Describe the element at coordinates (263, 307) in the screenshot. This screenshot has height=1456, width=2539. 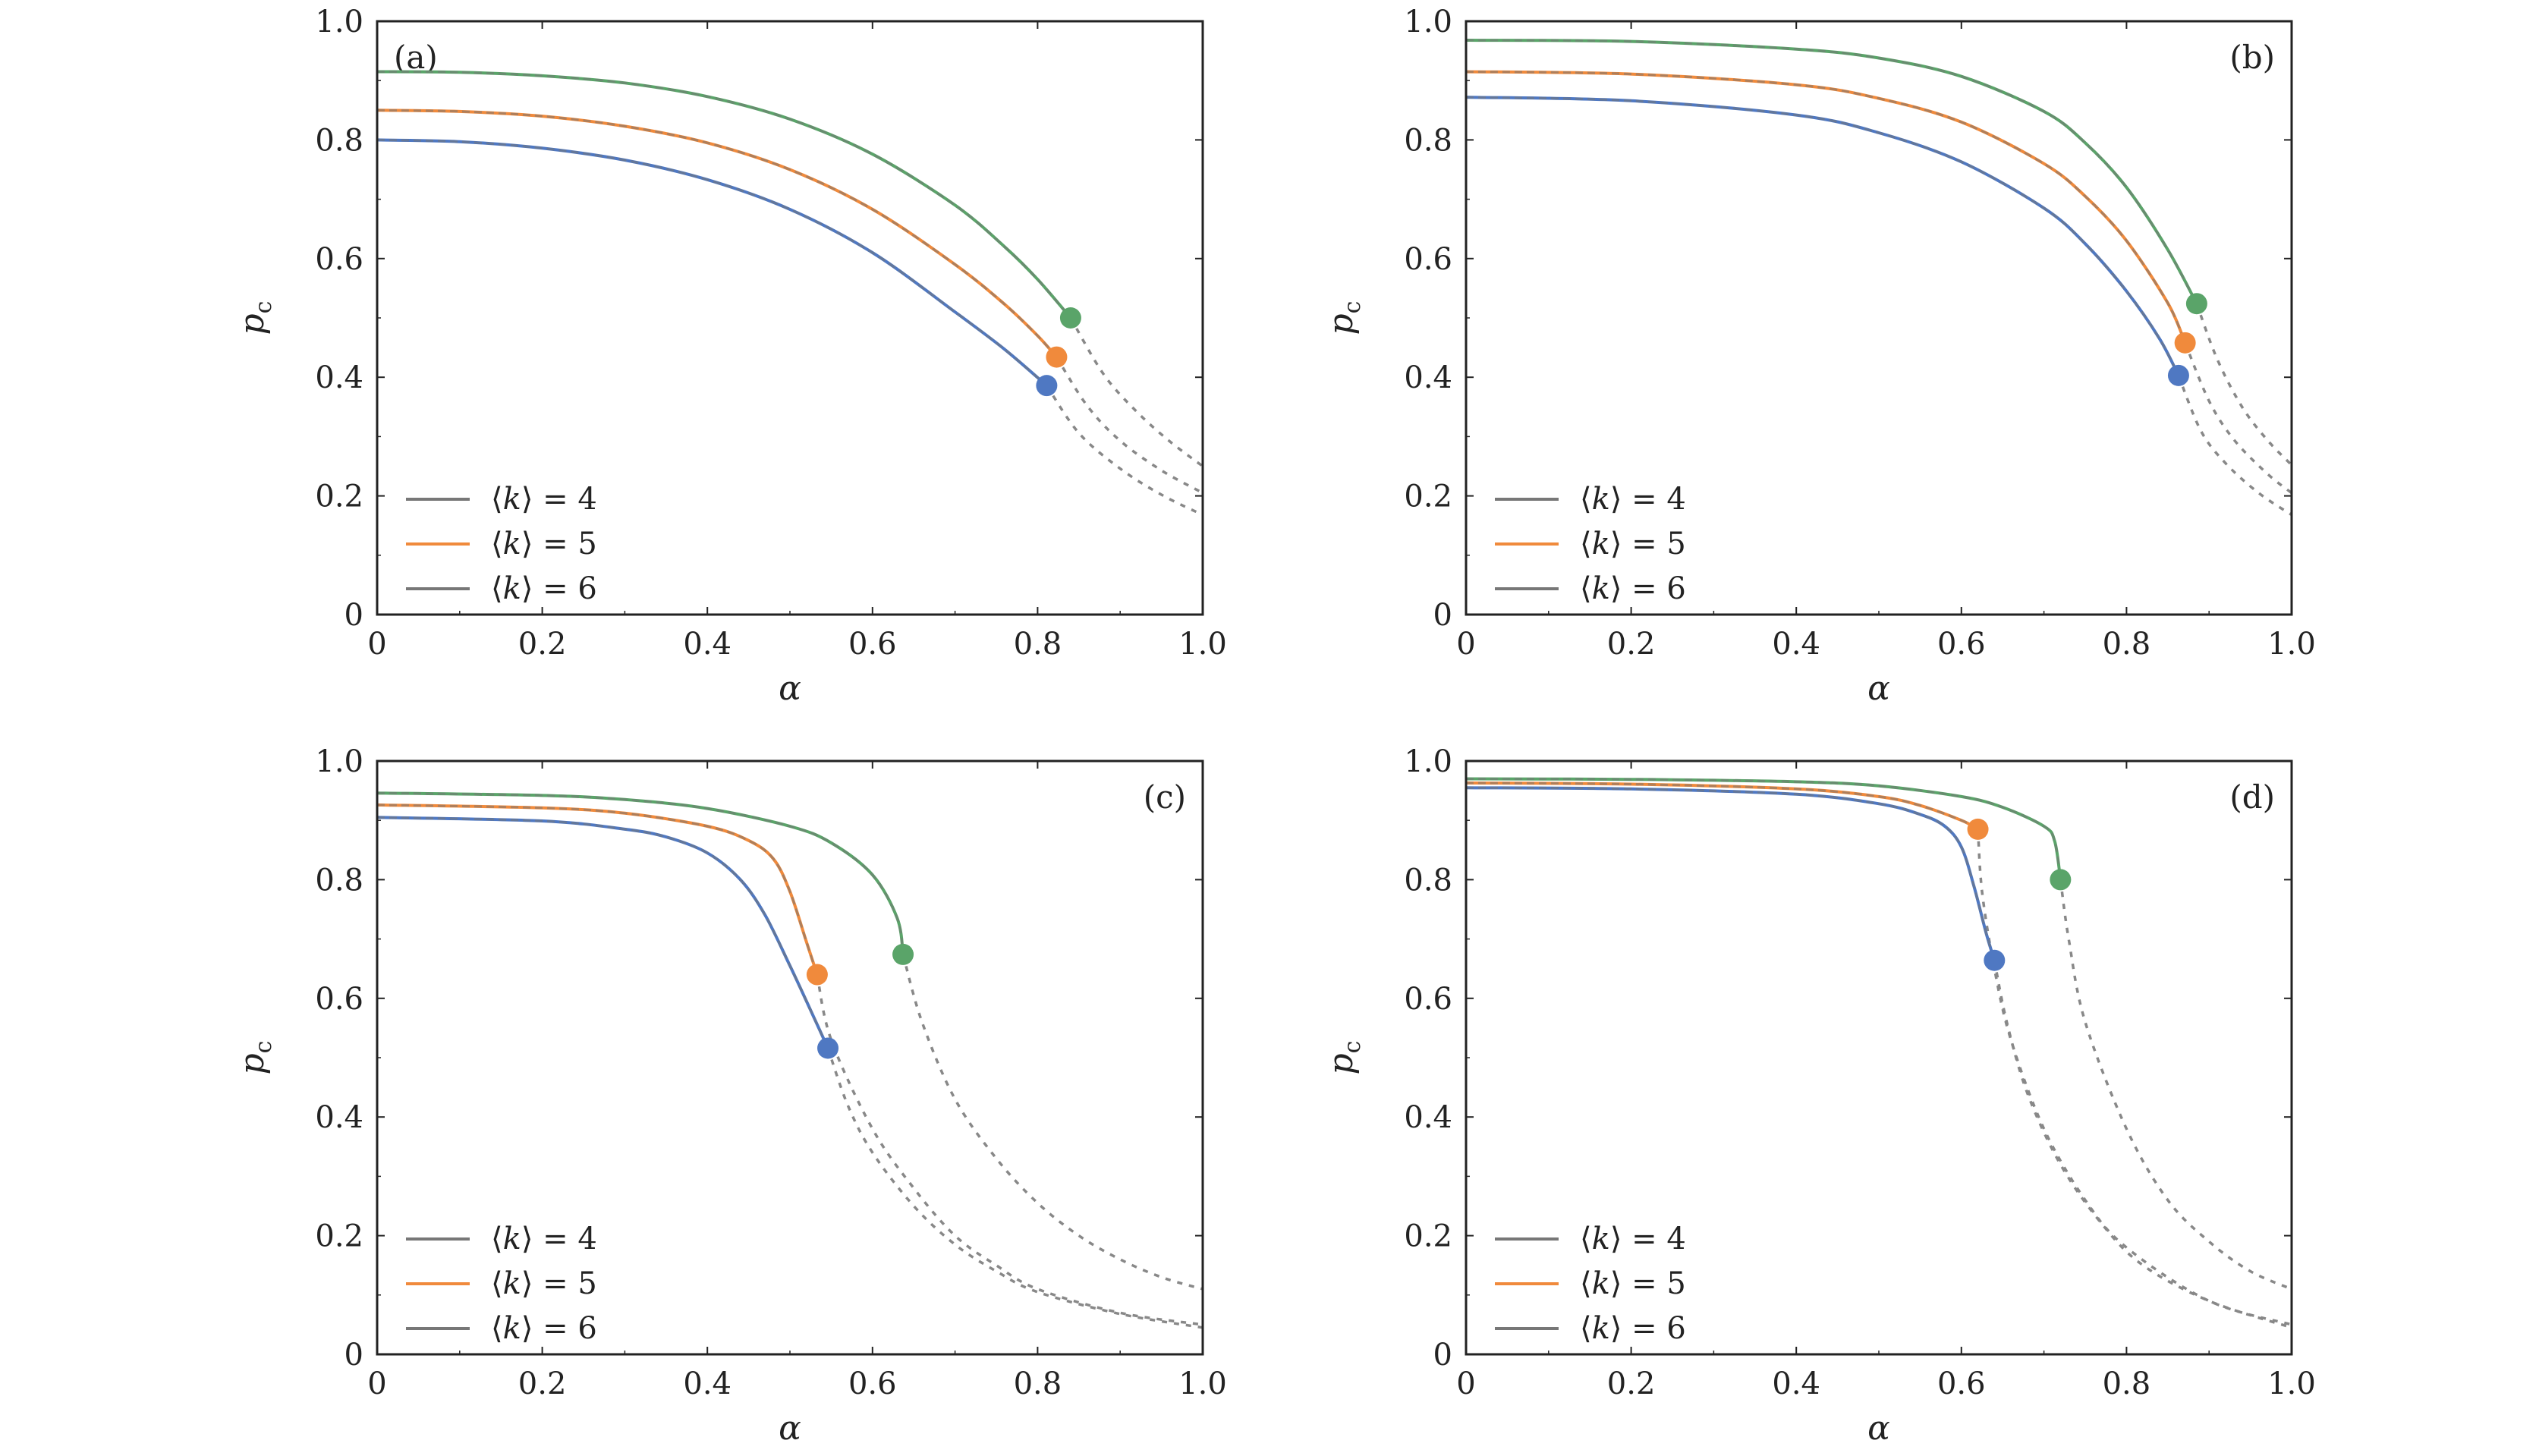
I see `y-axis-label-sub: c` at that location.